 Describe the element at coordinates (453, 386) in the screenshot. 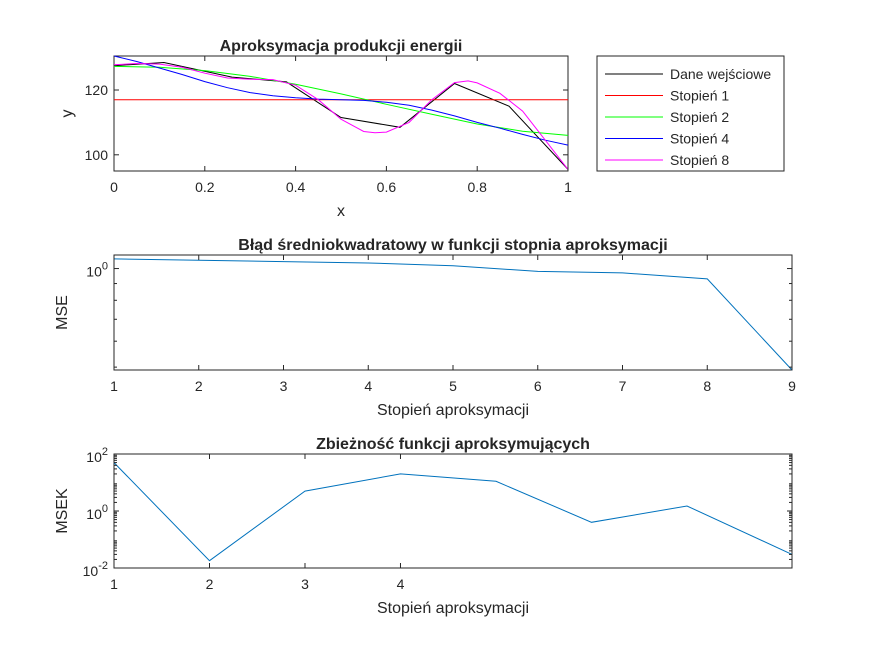

I see `x-tick-label: 5` at that location.